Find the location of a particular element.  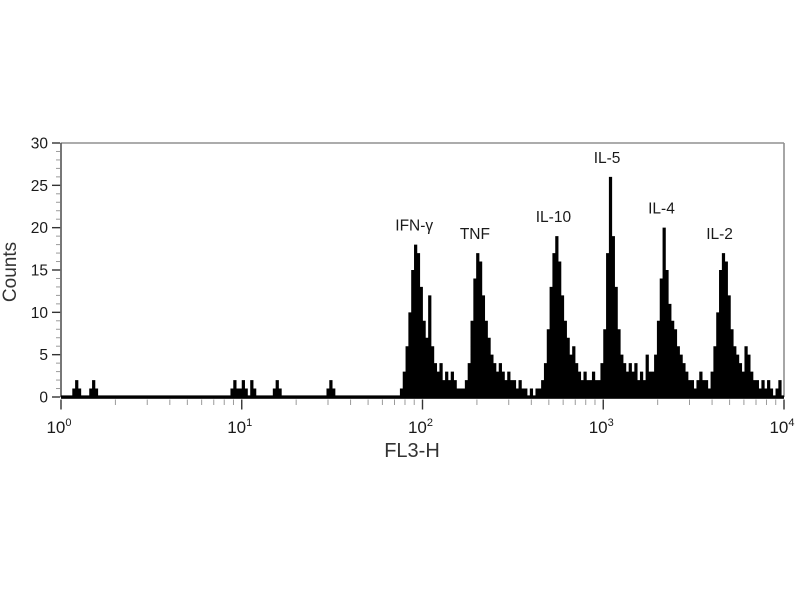

y-tick-label-10: 10 is located at coordinates (40, 313).